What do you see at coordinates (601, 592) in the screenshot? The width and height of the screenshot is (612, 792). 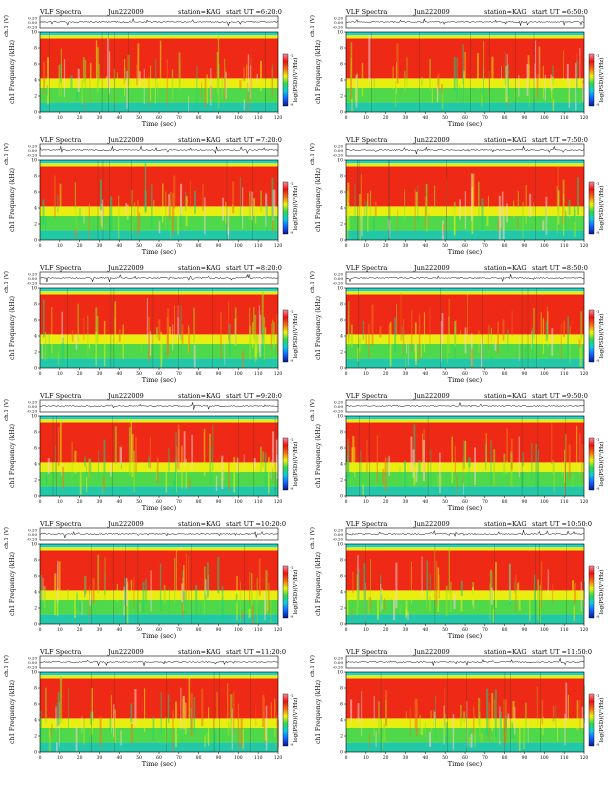 I see `colorbar-label: log(PSD)(V²/Hz)` at bounding box center [601, 592].